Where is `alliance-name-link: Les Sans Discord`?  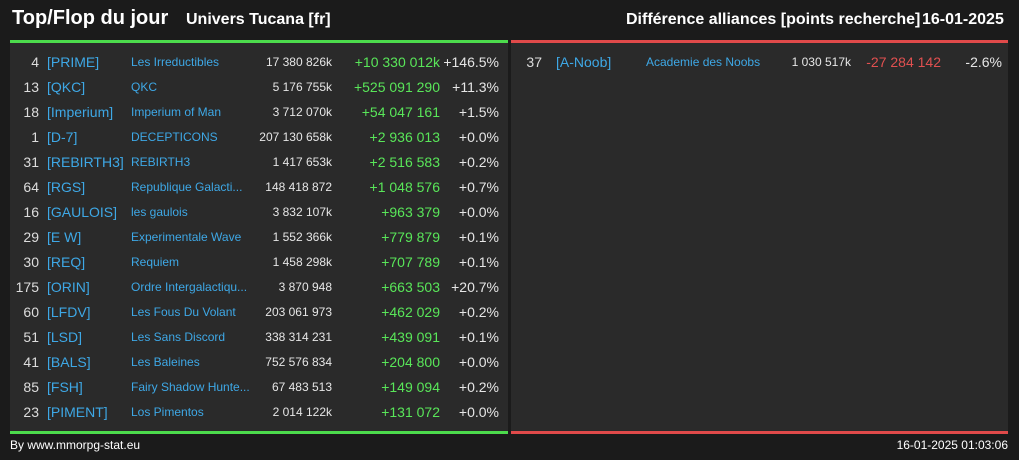 alliance-name-link: Les Sans Discord is located at coordinates (178, 337).